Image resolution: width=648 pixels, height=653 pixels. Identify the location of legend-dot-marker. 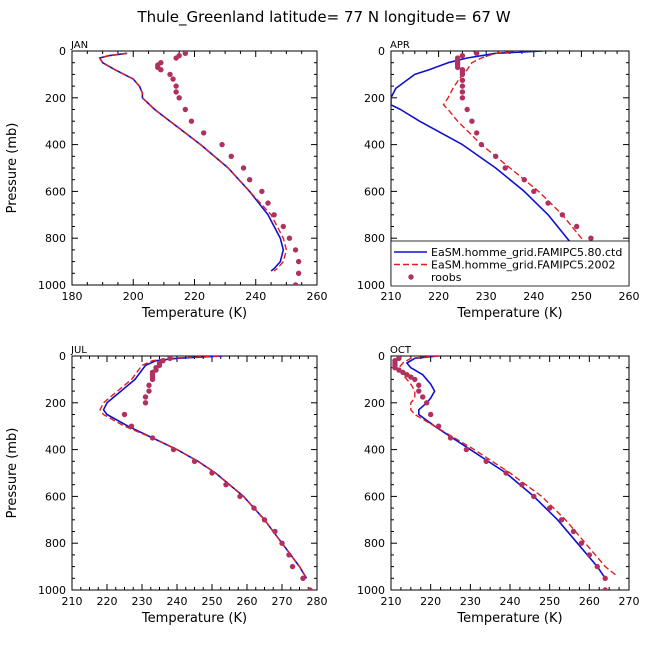
(411, 277).